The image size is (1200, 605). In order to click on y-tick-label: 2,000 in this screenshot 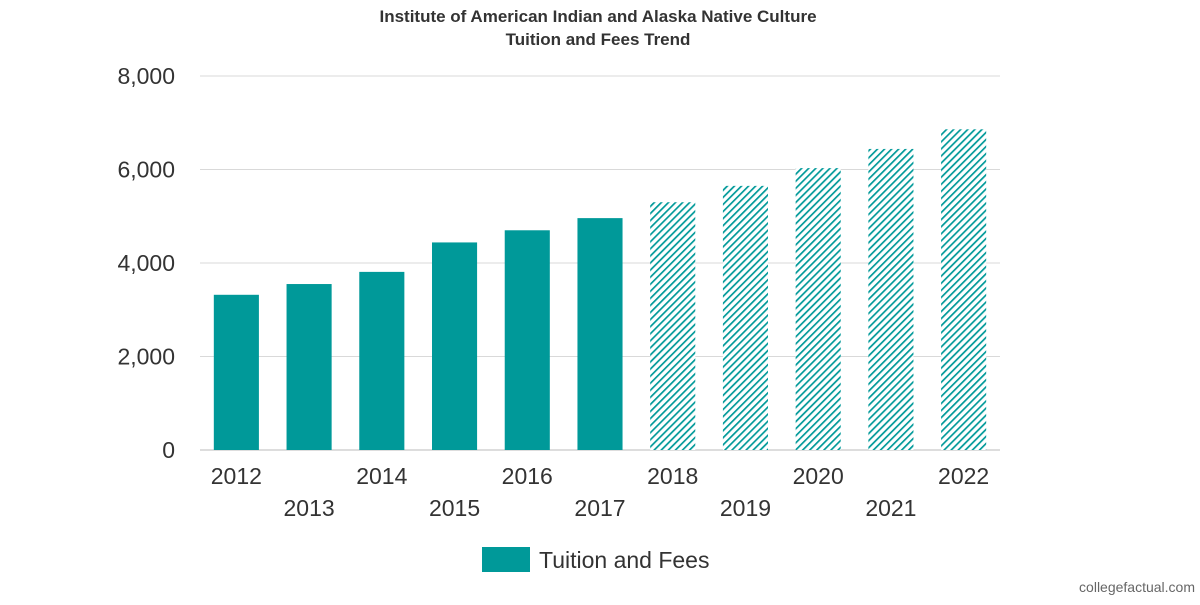, I will do `click(146, 357)`.